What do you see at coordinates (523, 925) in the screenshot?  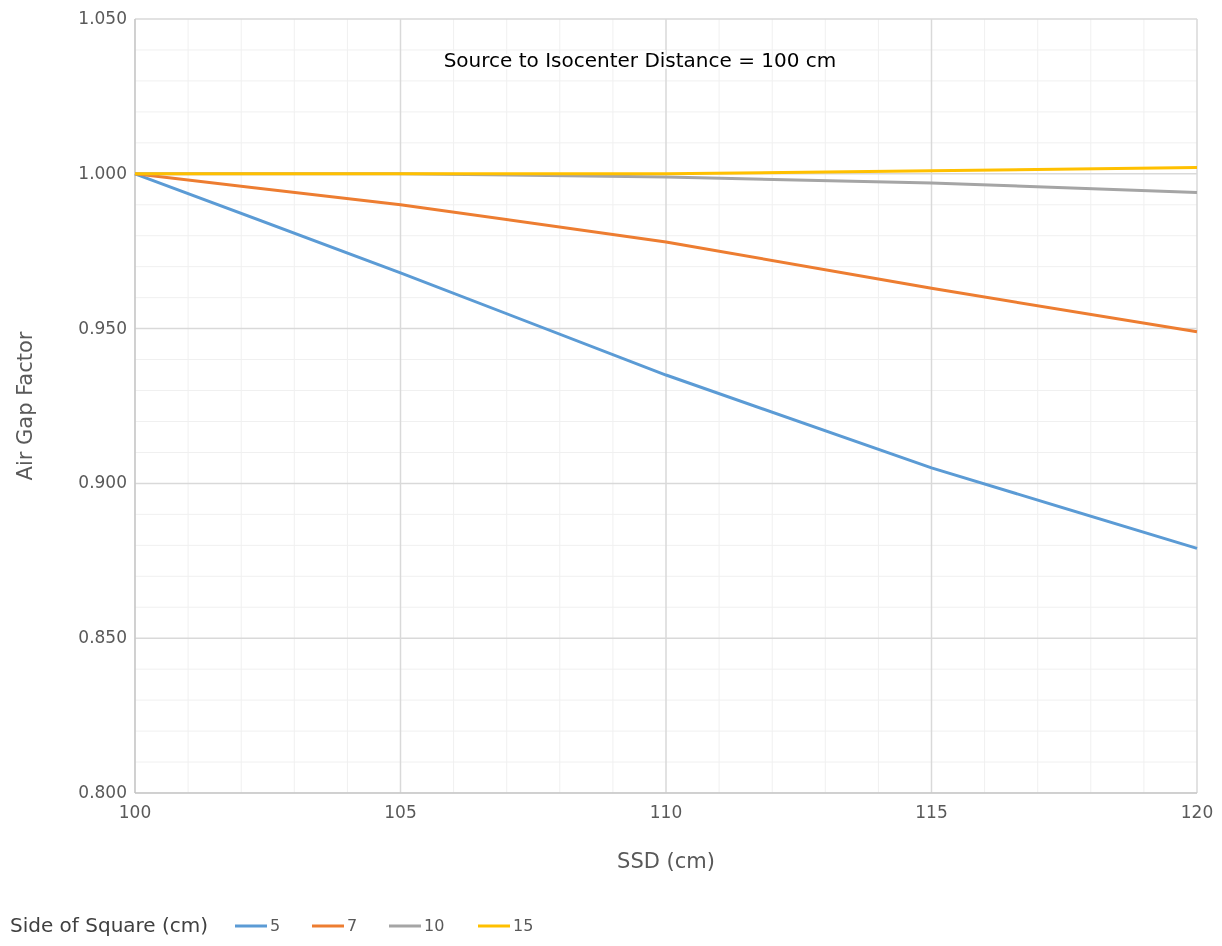 I see `legend-label: 15` at bounding box center [523, 925].